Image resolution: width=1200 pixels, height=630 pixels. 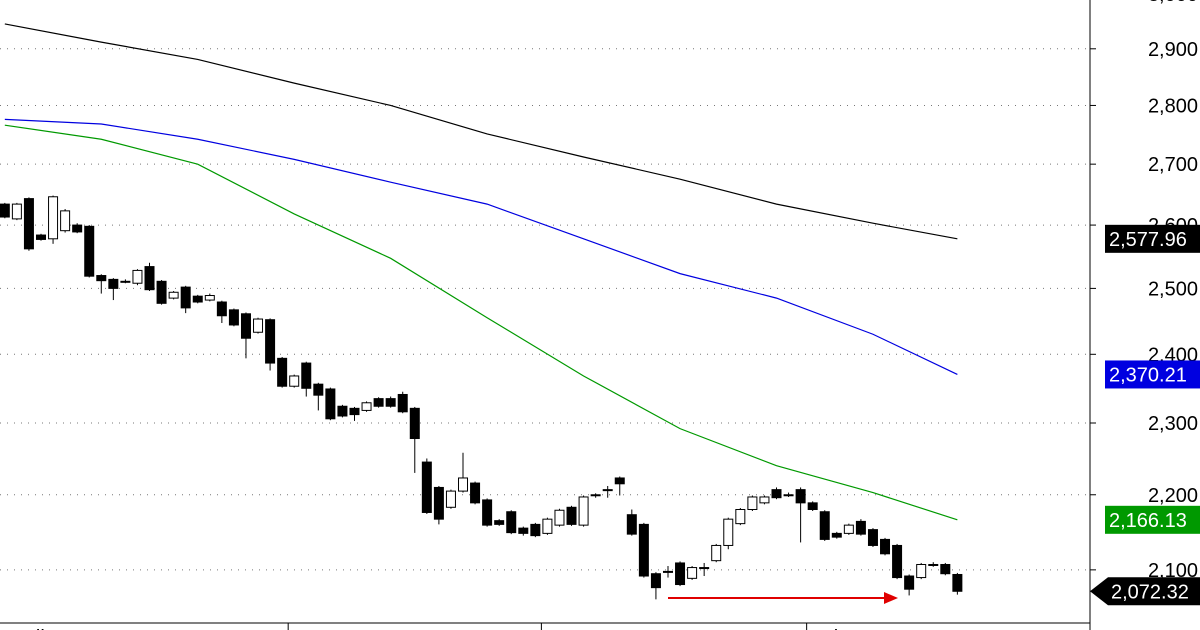 I want to click on x-tick-label: June, so click(x=568, y=628).